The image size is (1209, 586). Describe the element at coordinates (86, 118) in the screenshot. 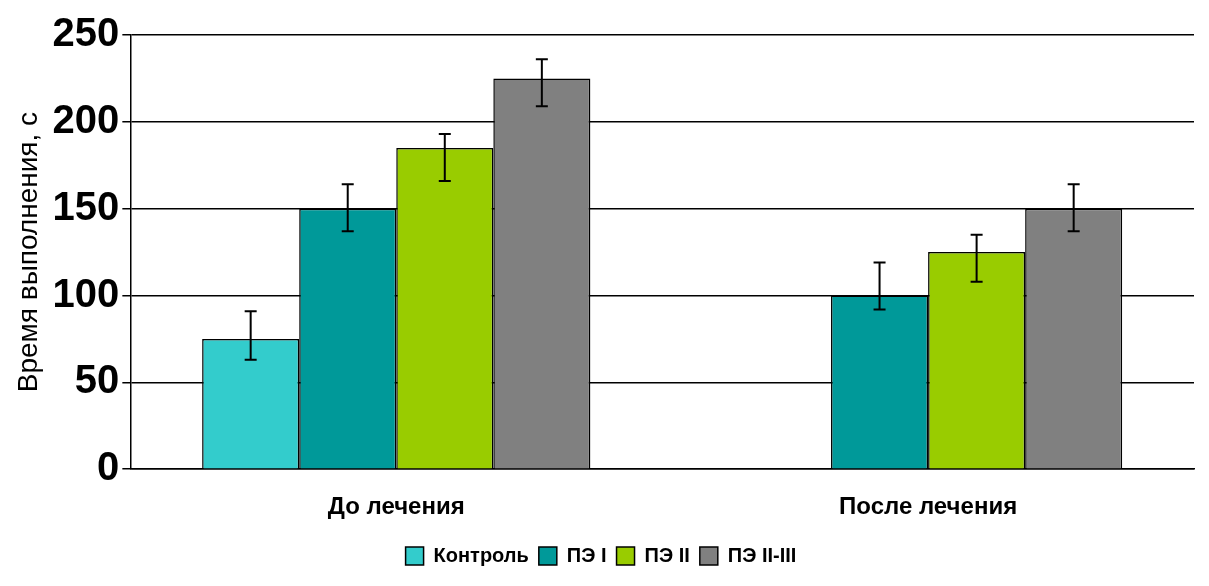

I see `y-tick-label: 200` at that location.